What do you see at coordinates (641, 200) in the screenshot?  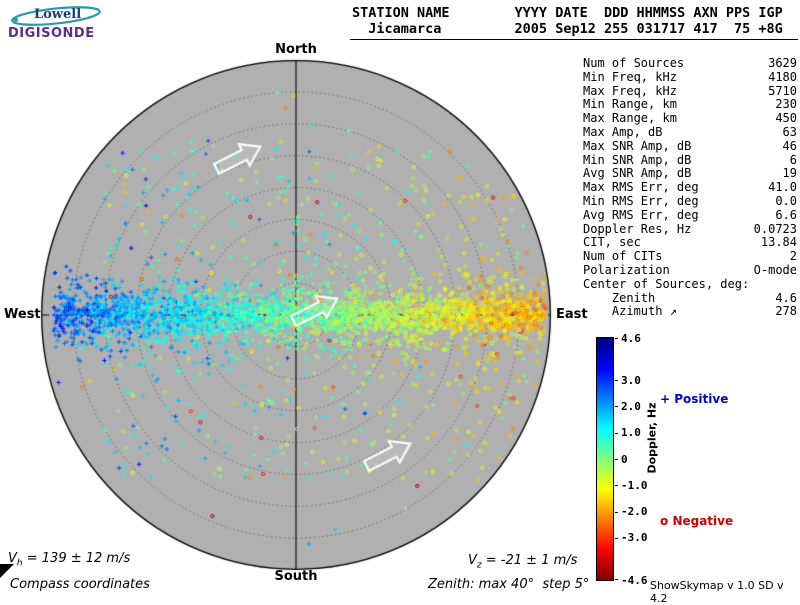 I see `stat-label: Min RMS Err, deg` at bounding box center [641, 200].